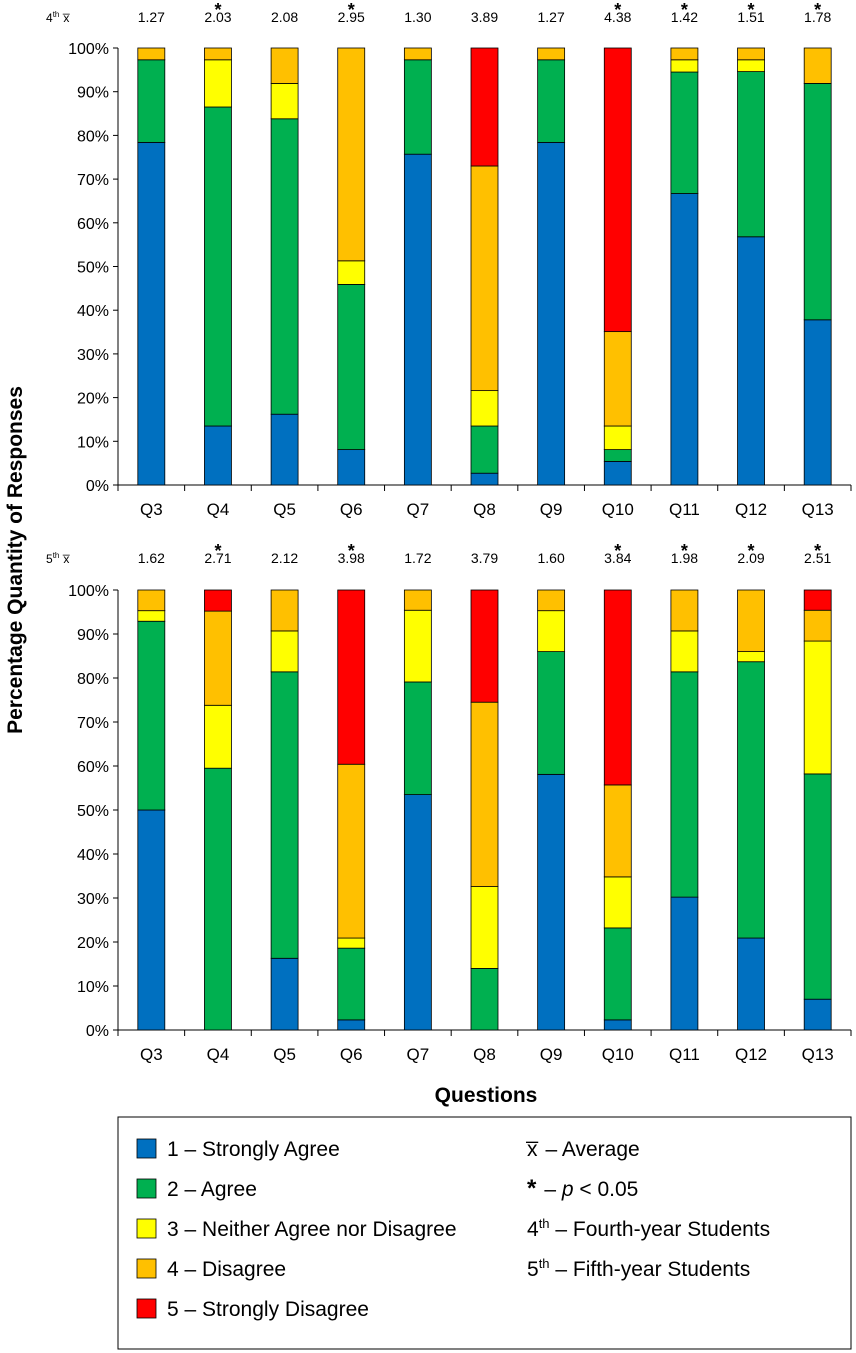 This screenshot has height=1353, width=856. Describe the element at coordinates (484, 1054) in the screenshot. I see `x-tick-label: Q8` at that location.